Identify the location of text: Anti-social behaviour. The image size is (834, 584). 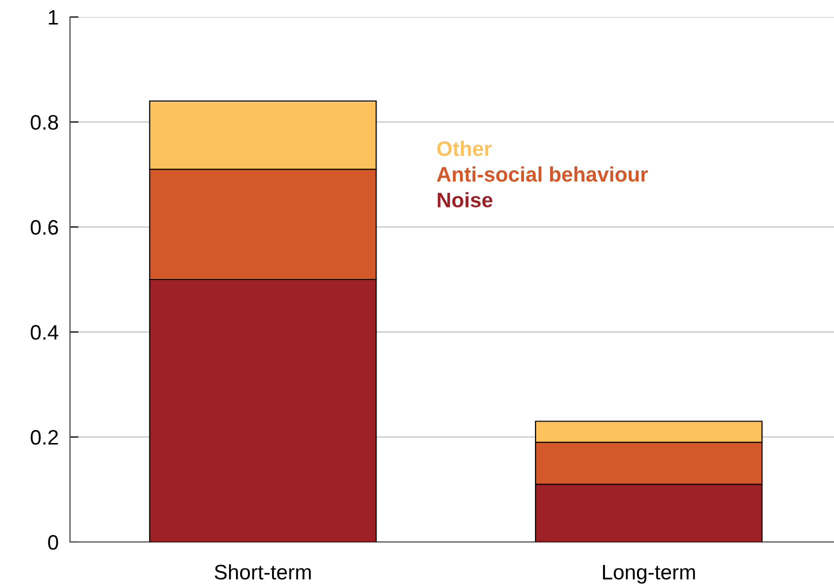
(542, 174).